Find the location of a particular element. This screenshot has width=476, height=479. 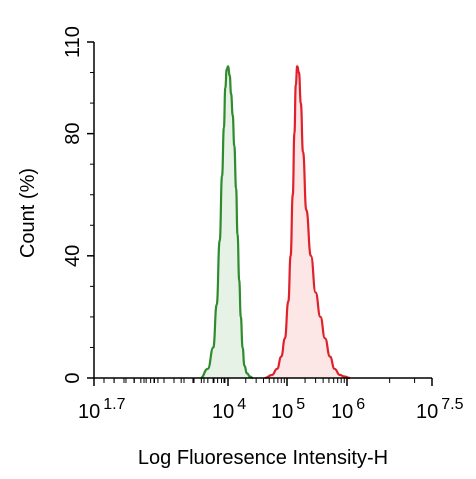

y-axis-title: Count (%) is located at coordinates (28, 213).